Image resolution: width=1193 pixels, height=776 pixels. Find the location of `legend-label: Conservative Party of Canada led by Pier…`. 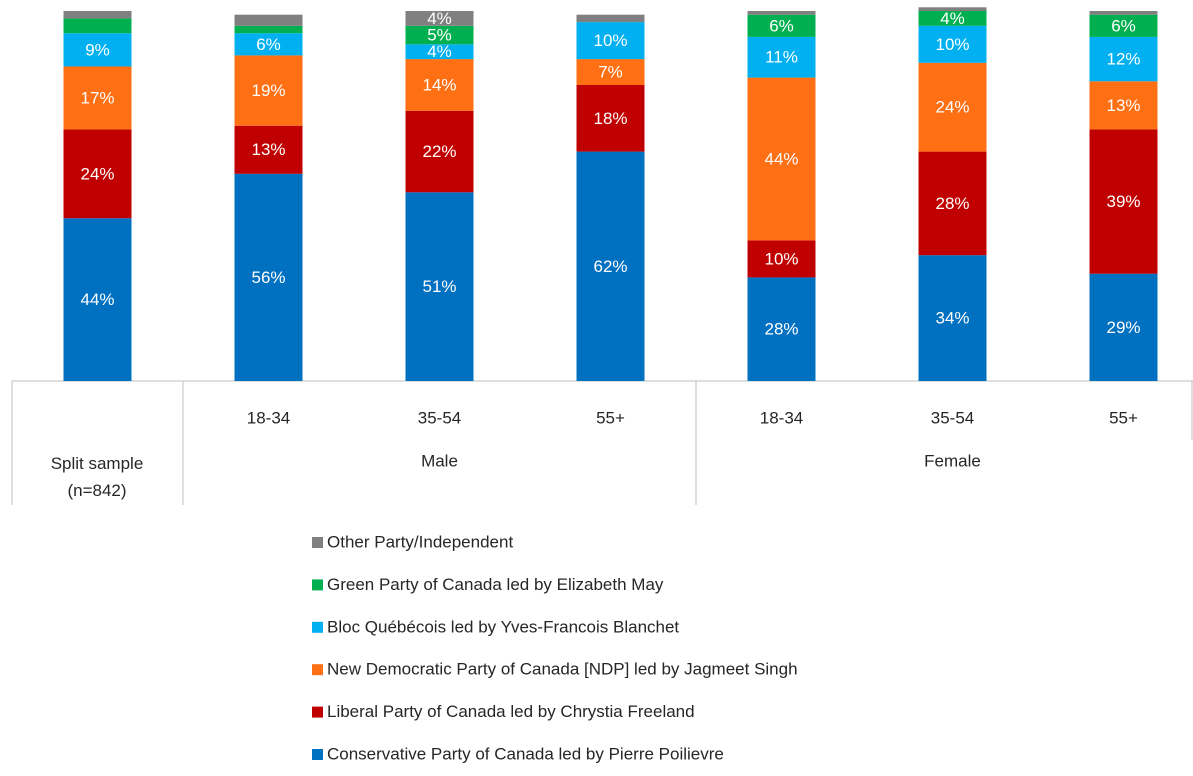

legend-label: Conservative Party of Canada led by Pier… is located at coordinates (525, 753).